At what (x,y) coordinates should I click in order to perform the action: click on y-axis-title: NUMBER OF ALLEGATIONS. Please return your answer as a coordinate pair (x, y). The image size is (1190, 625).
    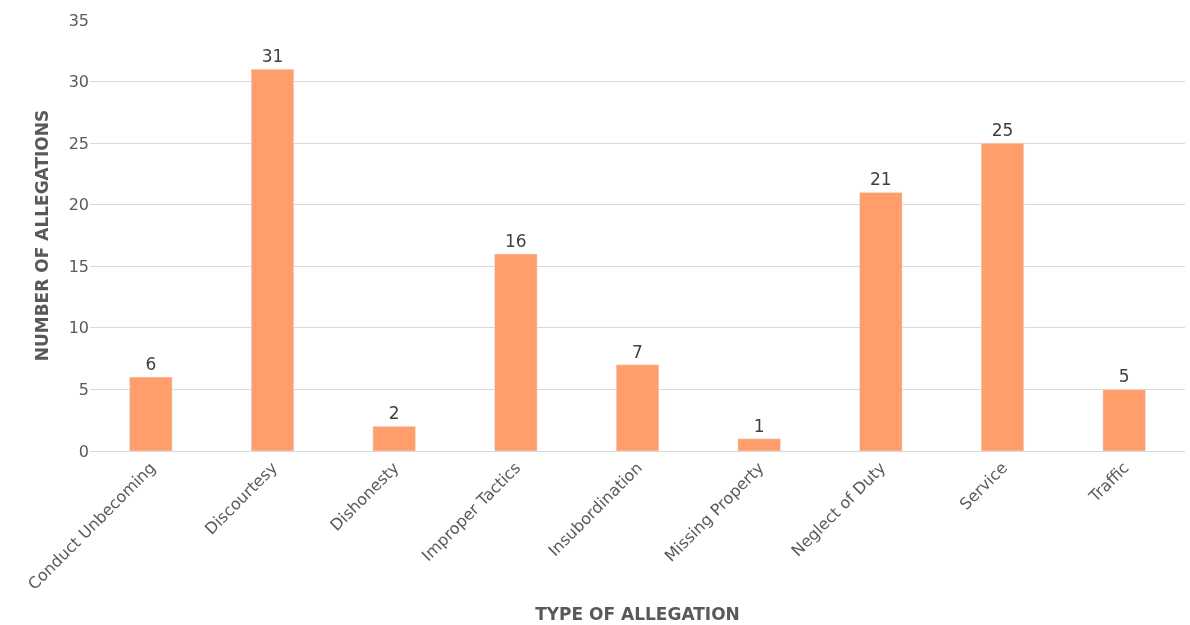
    Looking at the image, I should click on (42, 235).